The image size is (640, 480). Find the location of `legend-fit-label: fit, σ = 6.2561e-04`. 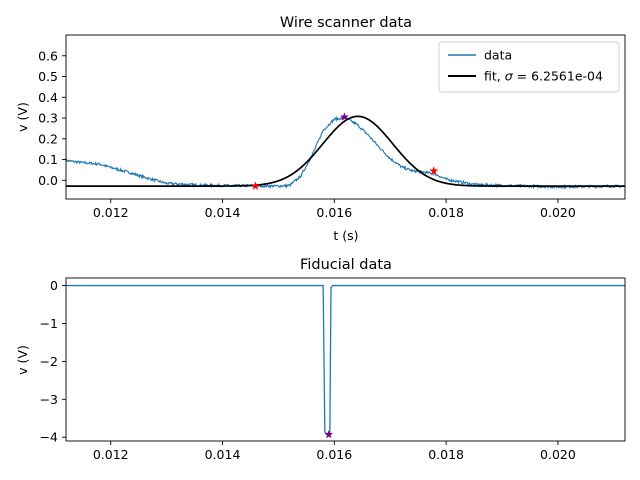

legend-fit-label: fit, σ = 6.2561e-04 is located at coordinates (543, 76).